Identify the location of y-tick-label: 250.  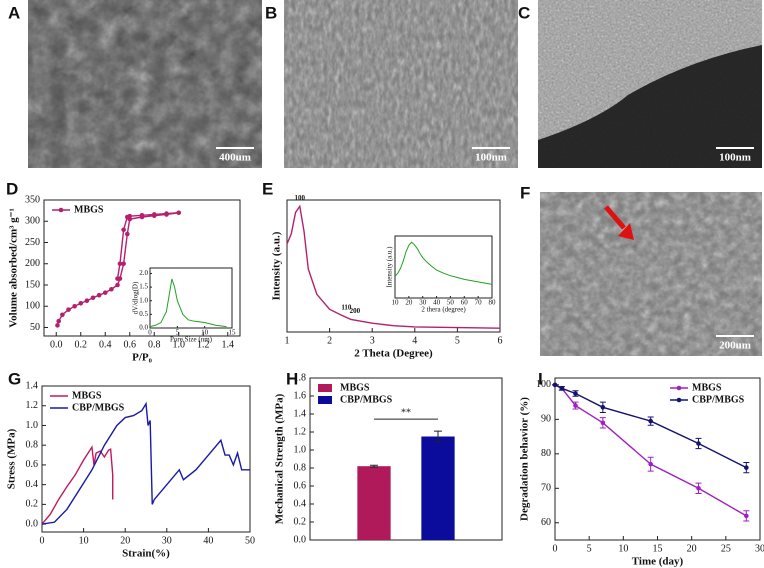
(32, 242).